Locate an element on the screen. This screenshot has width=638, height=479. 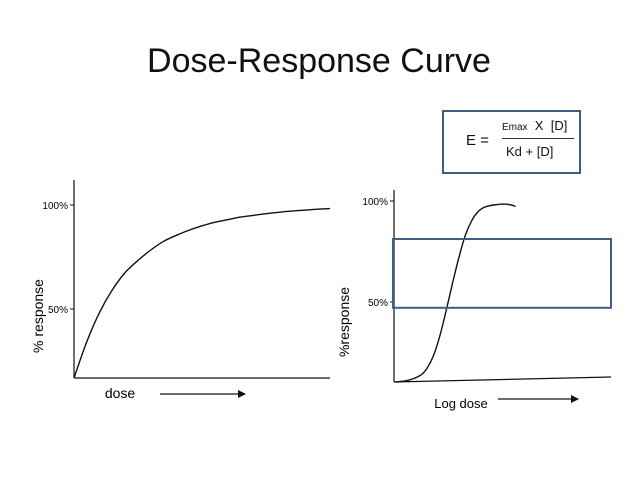
left-tick-label-50: 50% is located at coordinates (58, 310).